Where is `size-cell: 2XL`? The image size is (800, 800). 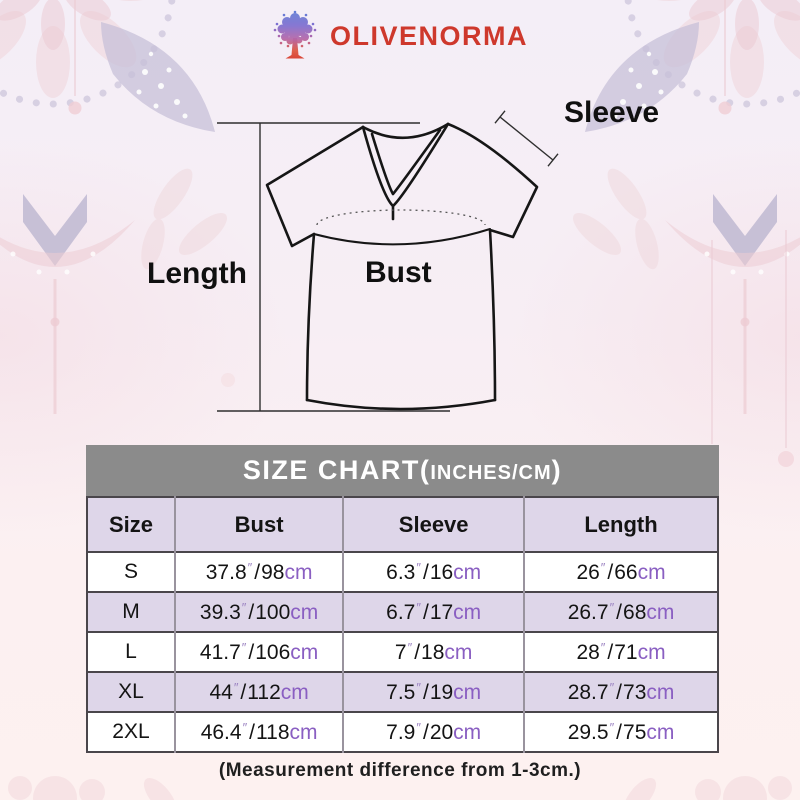 size-cell: 2XL is located at coordinates (131, 731).